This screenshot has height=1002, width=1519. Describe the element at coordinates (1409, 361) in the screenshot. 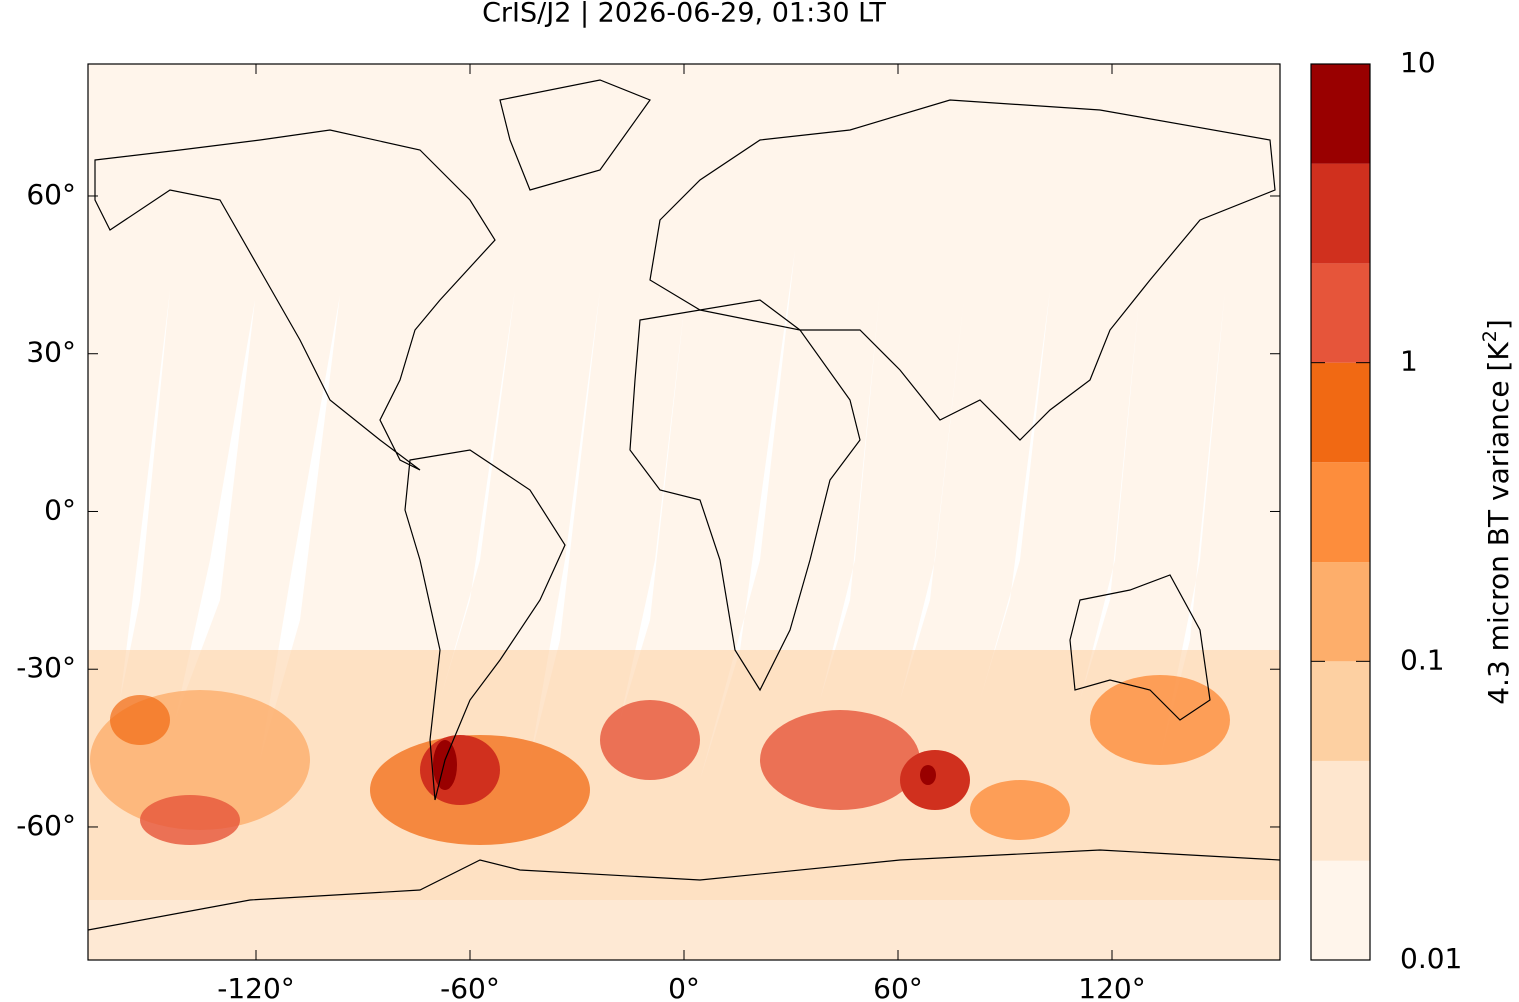

I see `colorbar-tick-label: 1` at that location.